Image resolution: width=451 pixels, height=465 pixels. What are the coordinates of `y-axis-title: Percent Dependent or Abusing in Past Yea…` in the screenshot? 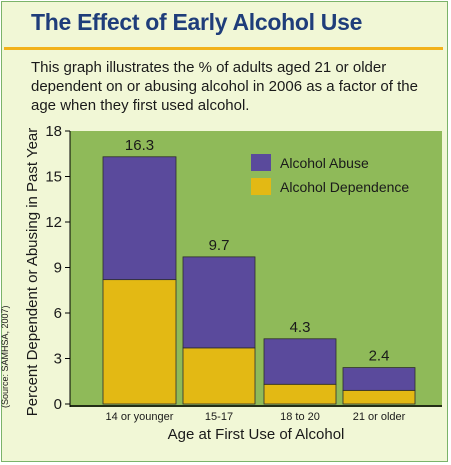 It's located at (32, 272).